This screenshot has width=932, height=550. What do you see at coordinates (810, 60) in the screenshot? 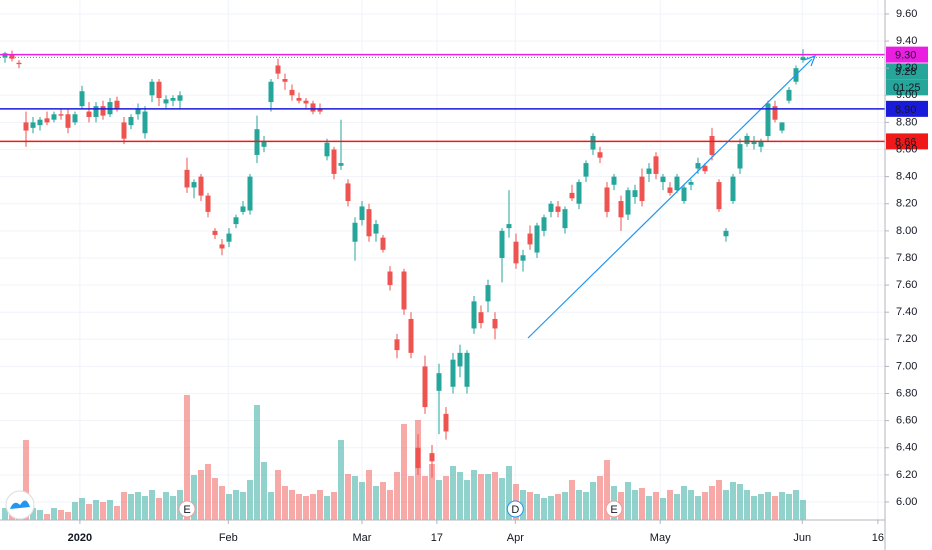
I see `trend-arrow` at bounding box center [810, 60].